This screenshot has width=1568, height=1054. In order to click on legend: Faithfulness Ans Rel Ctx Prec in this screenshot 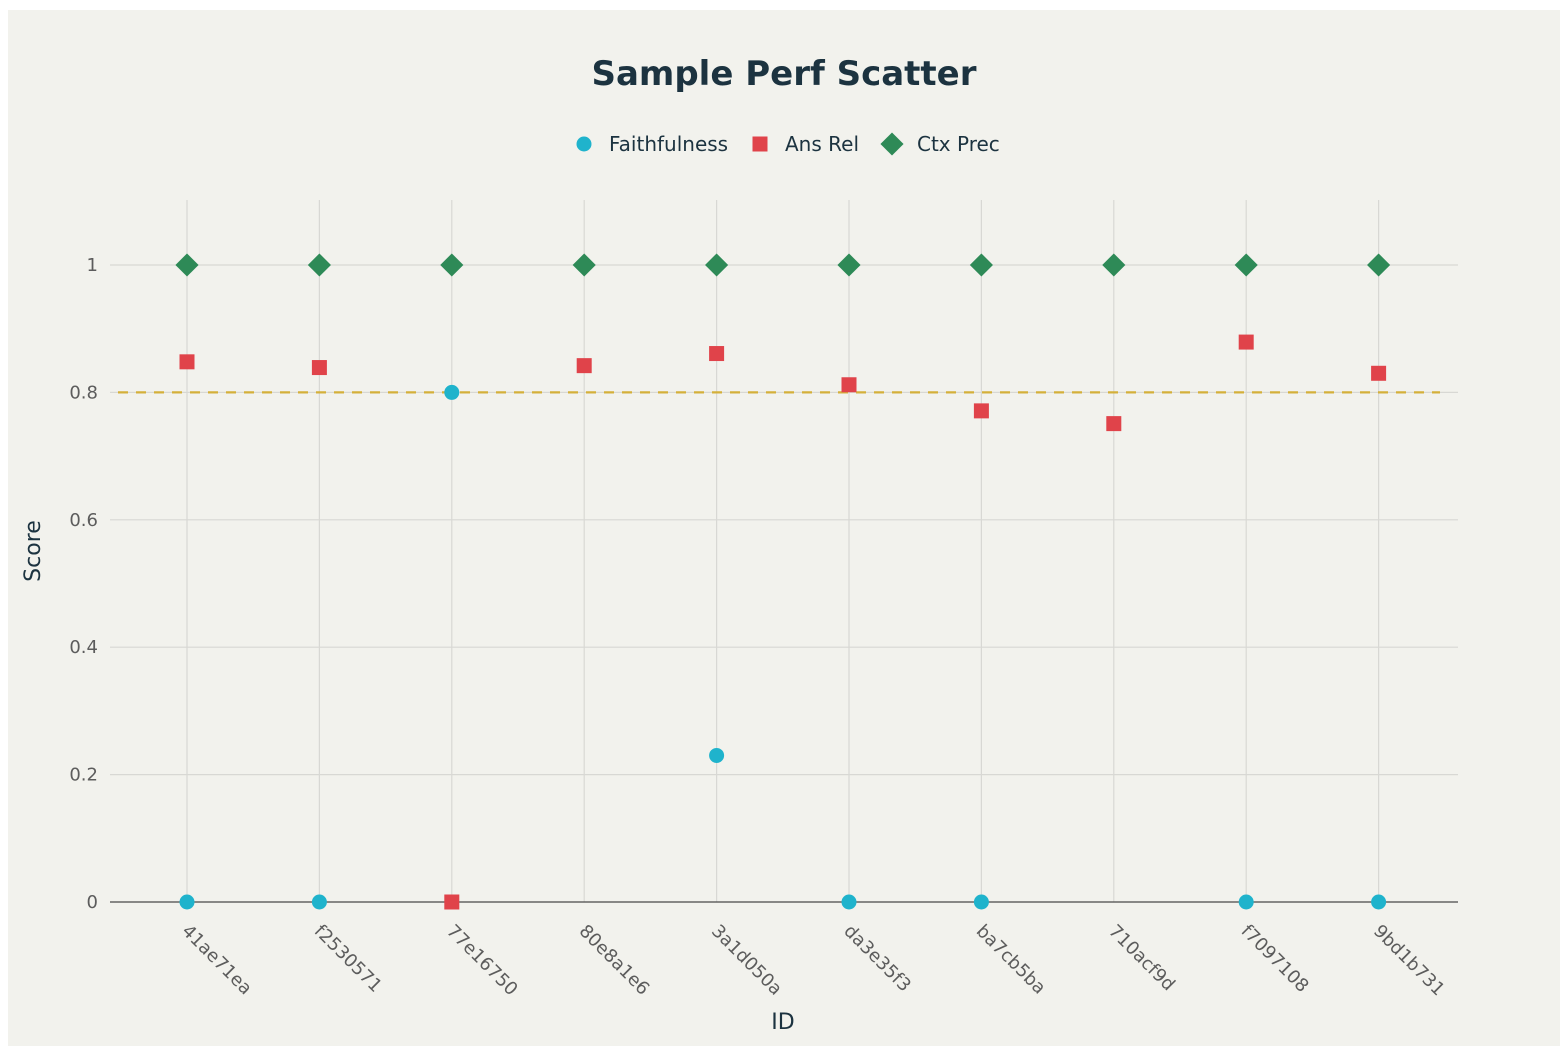, I will do `click(788, 144)`.